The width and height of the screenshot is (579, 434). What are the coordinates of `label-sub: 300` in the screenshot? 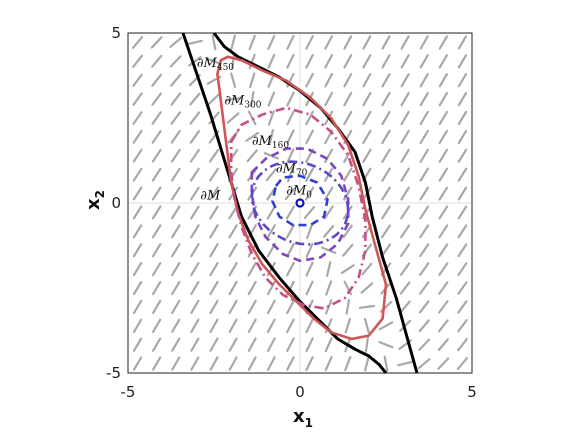 It's located at (252, 105).